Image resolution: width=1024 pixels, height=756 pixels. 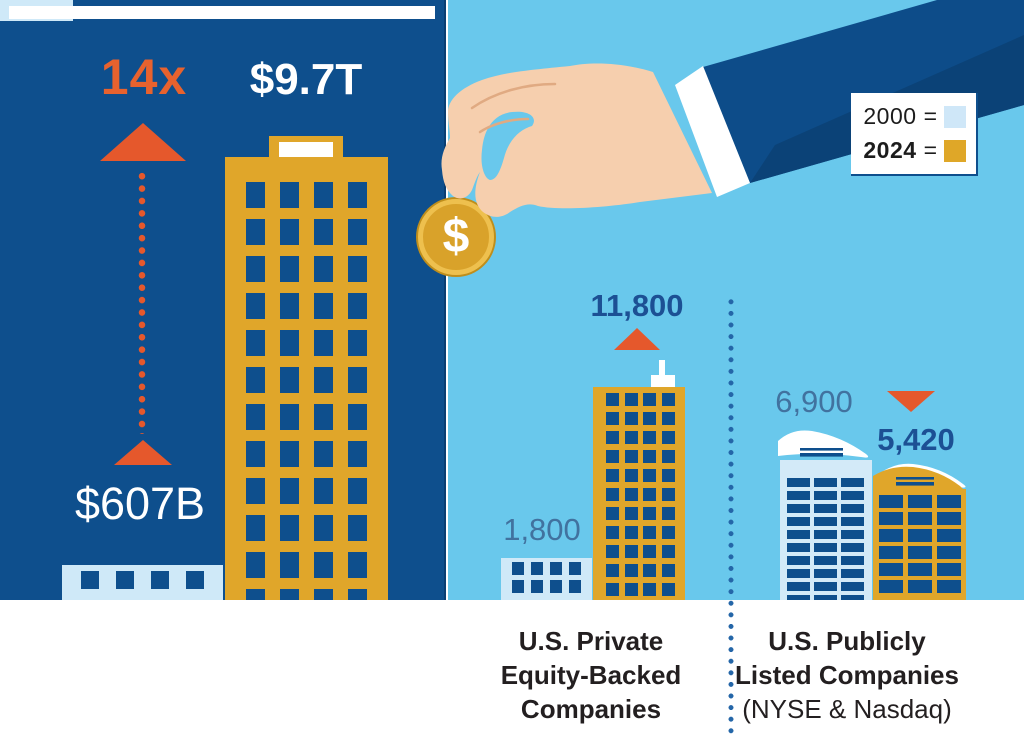 I want to click on dollar-sign-icon: $, so click(x=456, y=236).